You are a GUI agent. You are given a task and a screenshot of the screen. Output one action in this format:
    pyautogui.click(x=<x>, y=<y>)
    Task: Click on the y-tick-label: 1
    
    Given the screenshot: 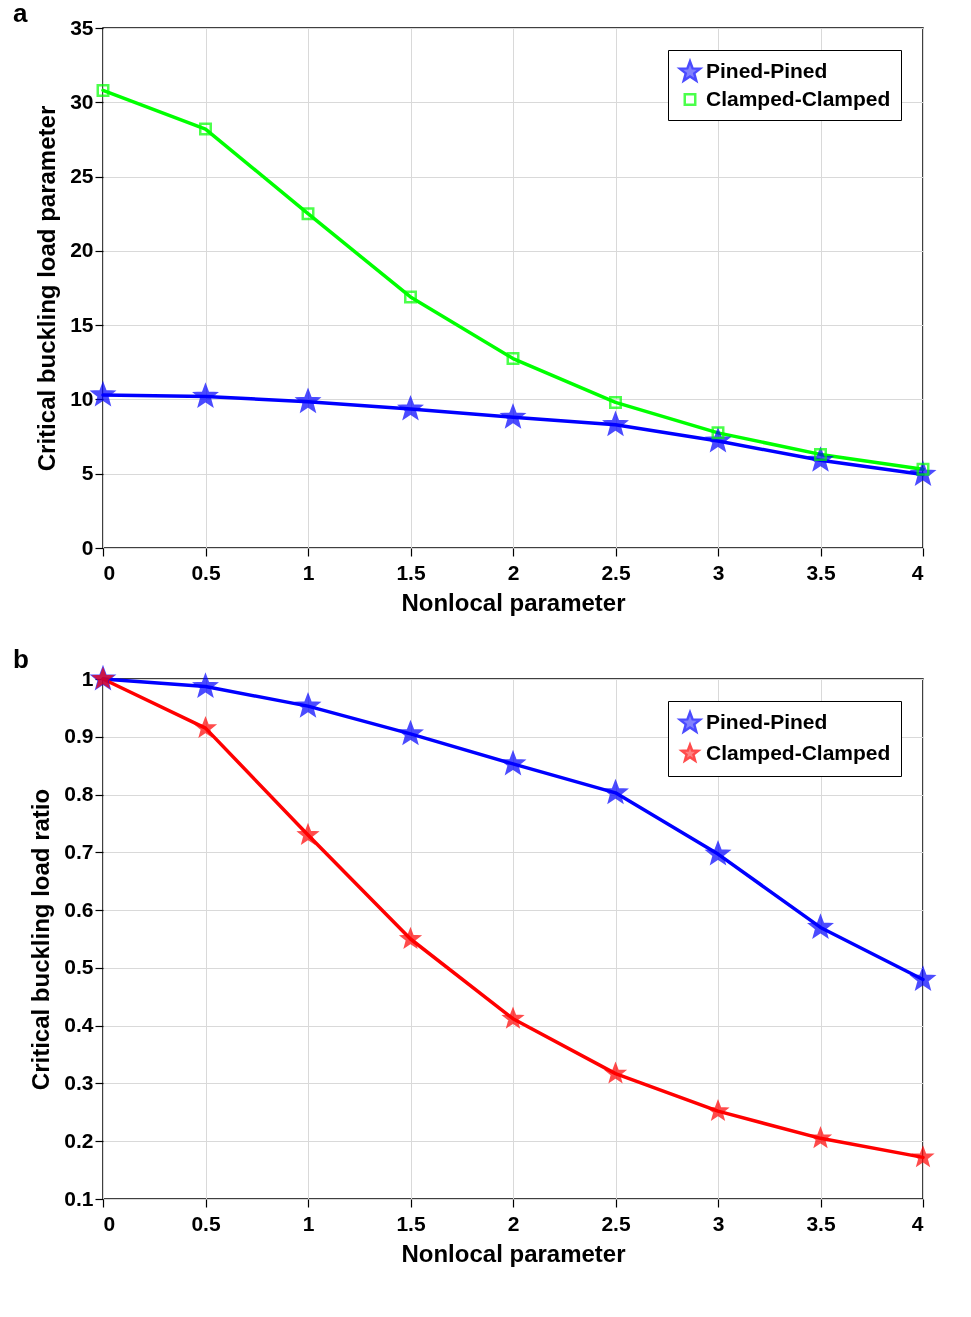 What is the action you would take?
    pyautogui.click(x=87, y=678)
    